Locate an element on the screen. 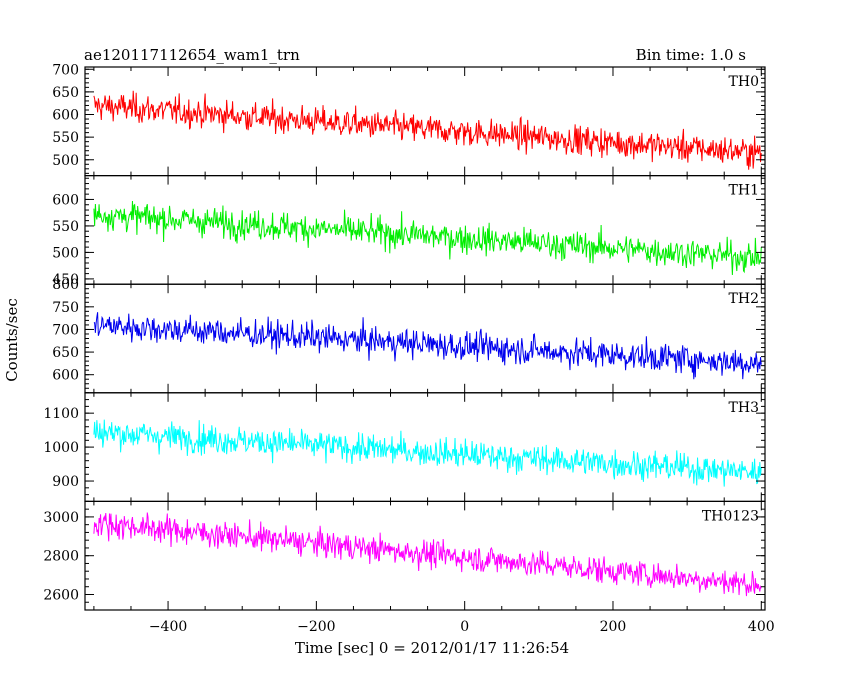  bin-time-label: Bin time: 1.0 s is located at coordinates (691, 55).